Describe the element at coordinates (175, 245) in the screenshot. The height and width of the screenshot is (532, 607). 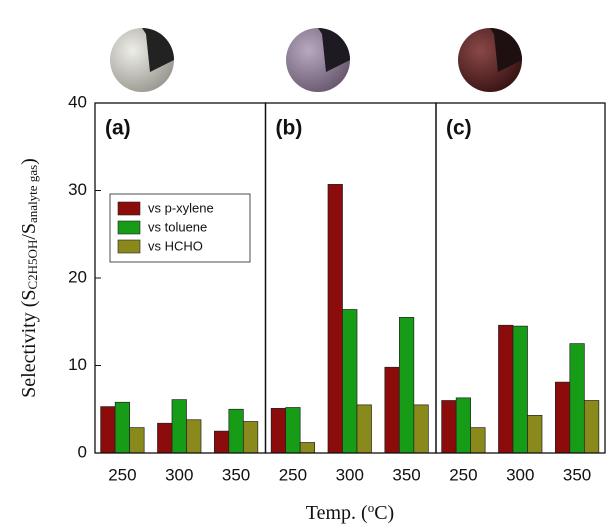
I see `legend-label: vs HCHO` at that location.